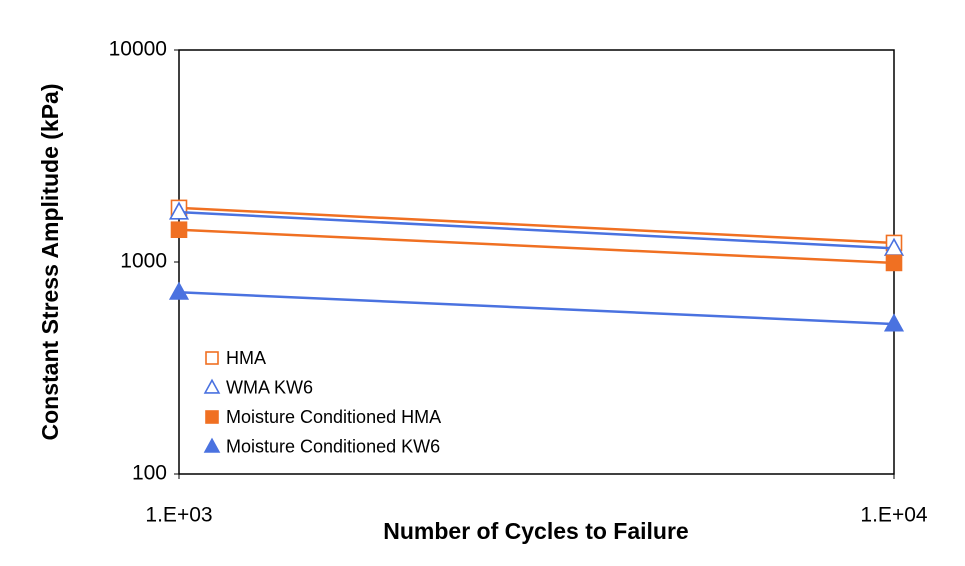  Describe the element at coordinates (246, 358) in the screenshot. I see `legend-label: HMA` at that location.